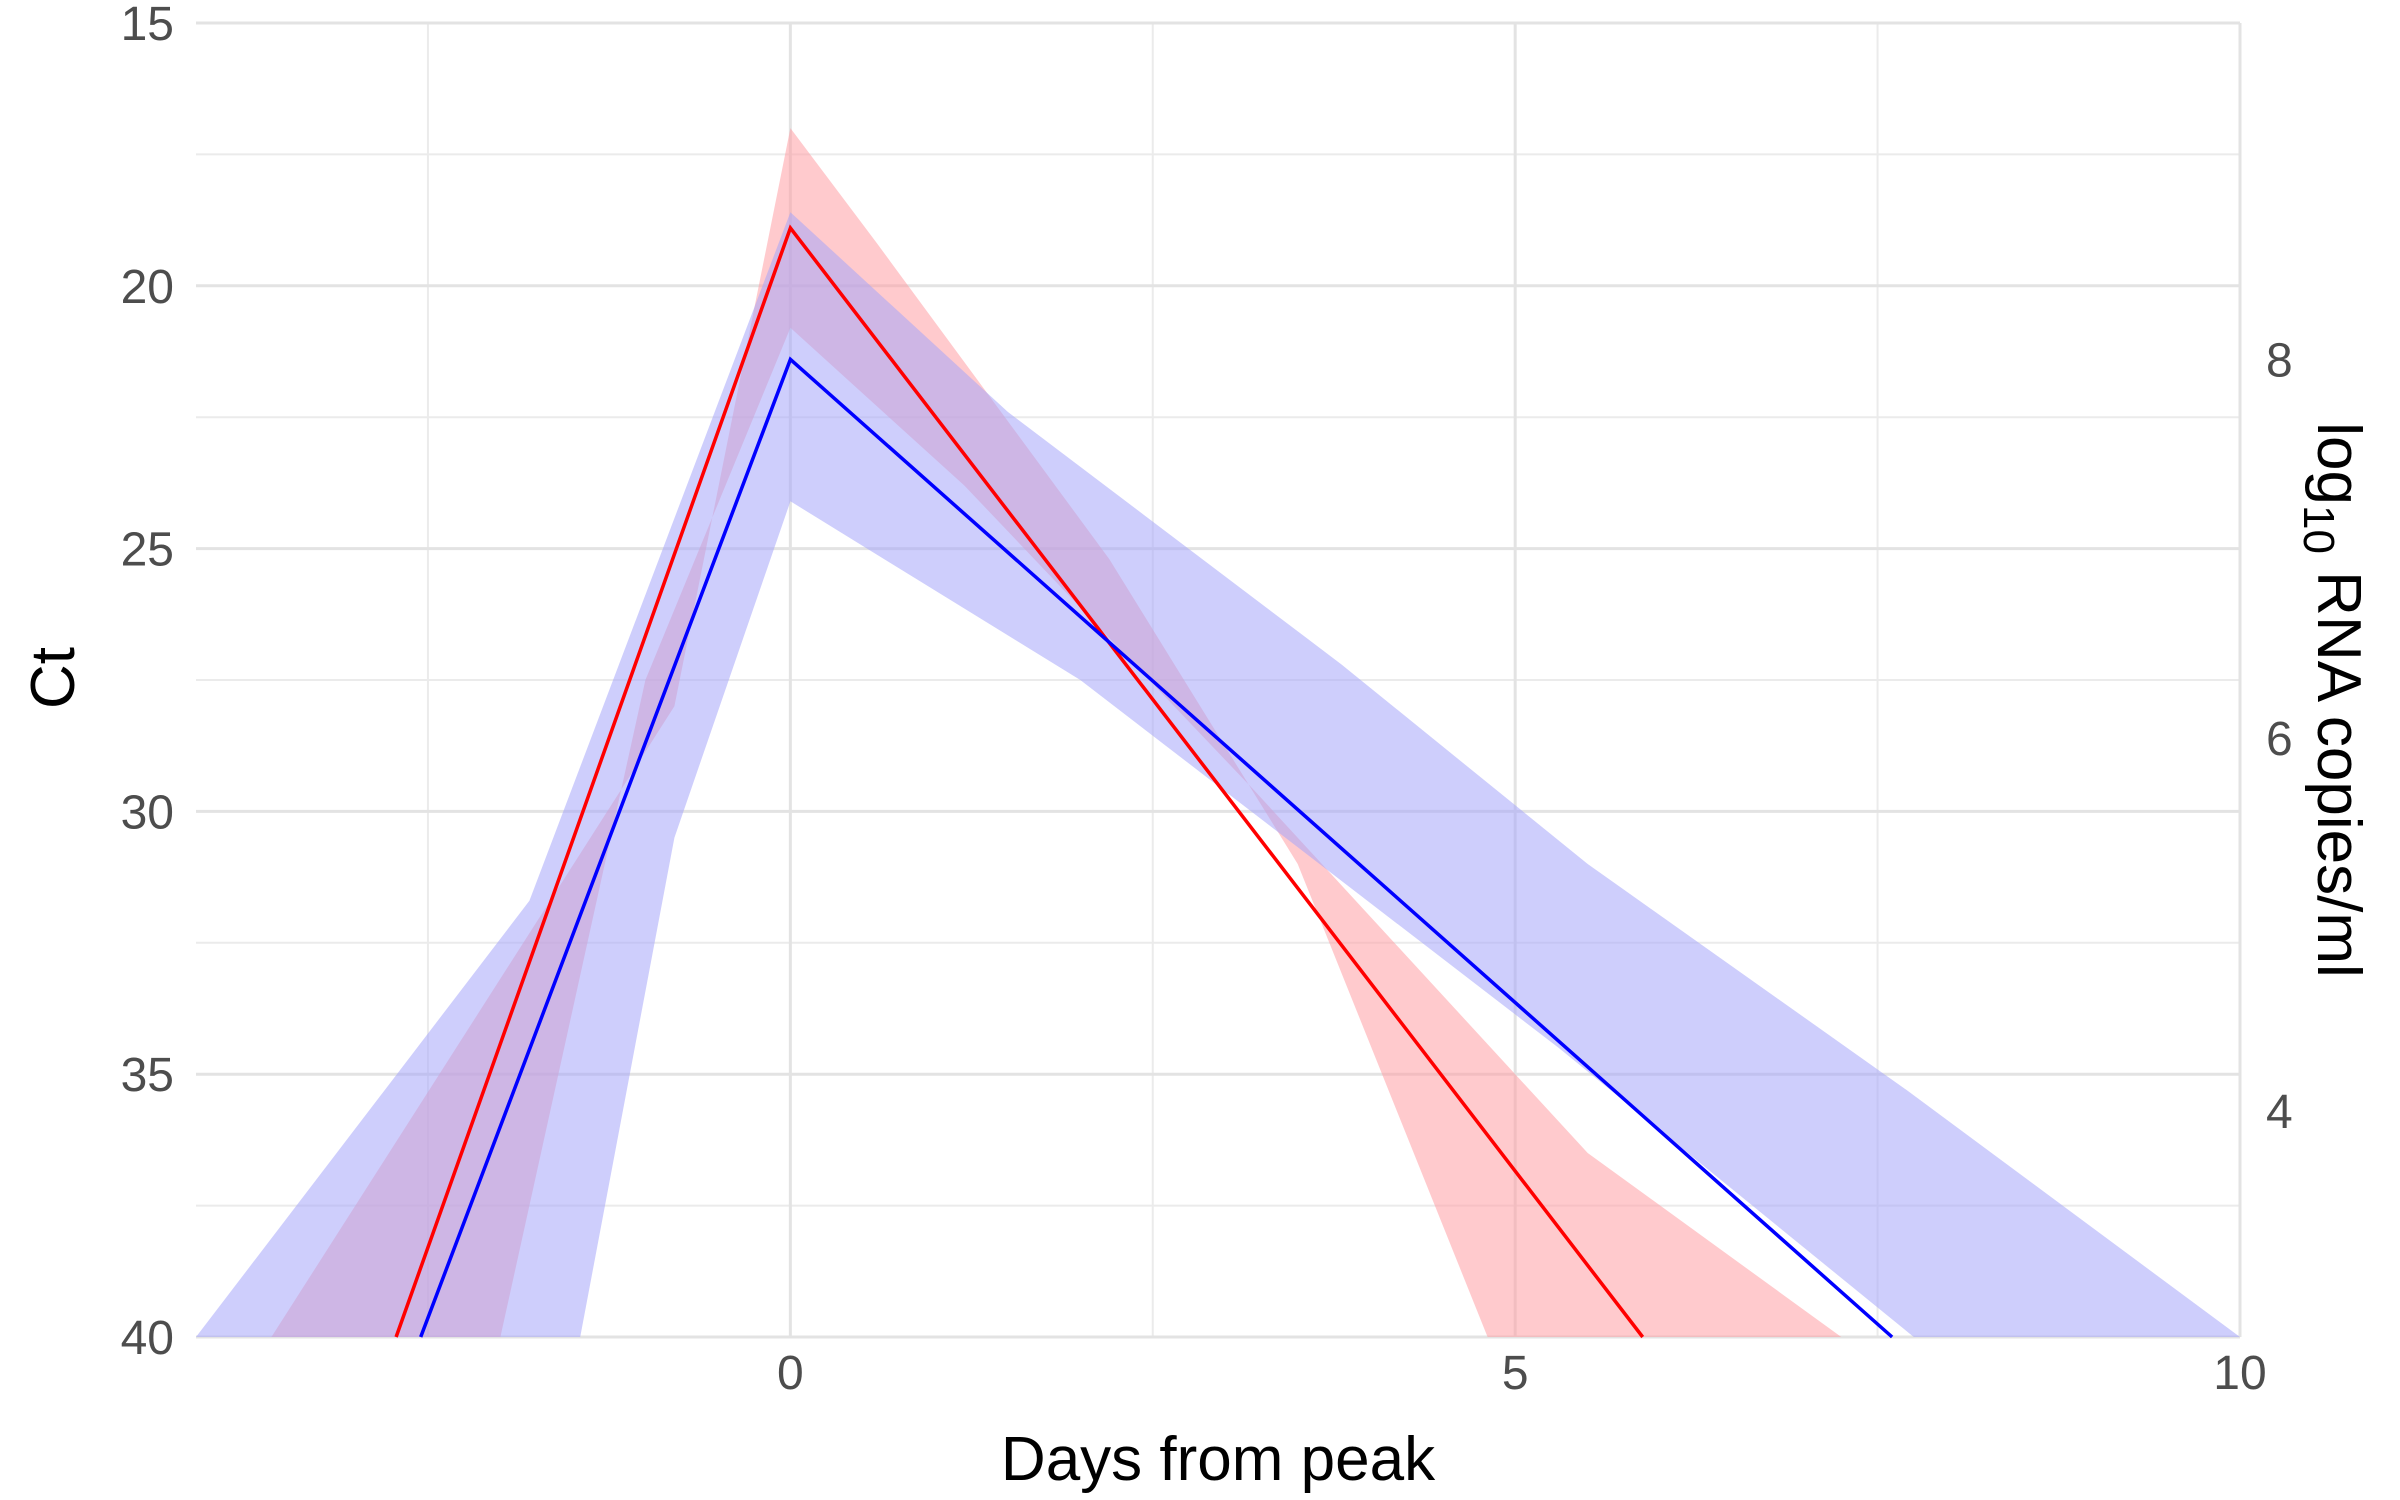  What do you see at coordinates (790, 1373) in the screenshot?
I see `x-tick-label: 0` at bounding box center [790, 1373].